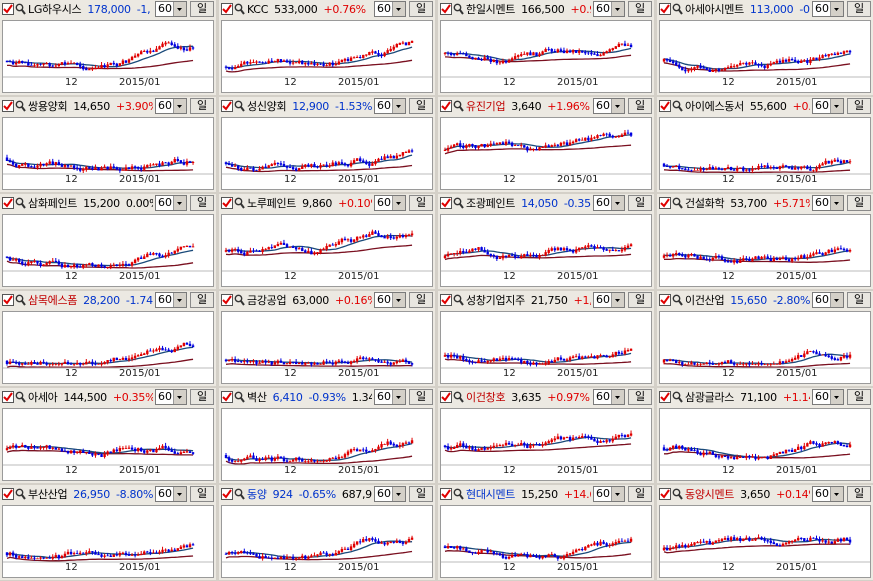 The height and width of the screenshot is (581, 873). Describe the element at coordinates (495, 300) in the screenshot. I see `stock-name: 성창기업지주` at that location.